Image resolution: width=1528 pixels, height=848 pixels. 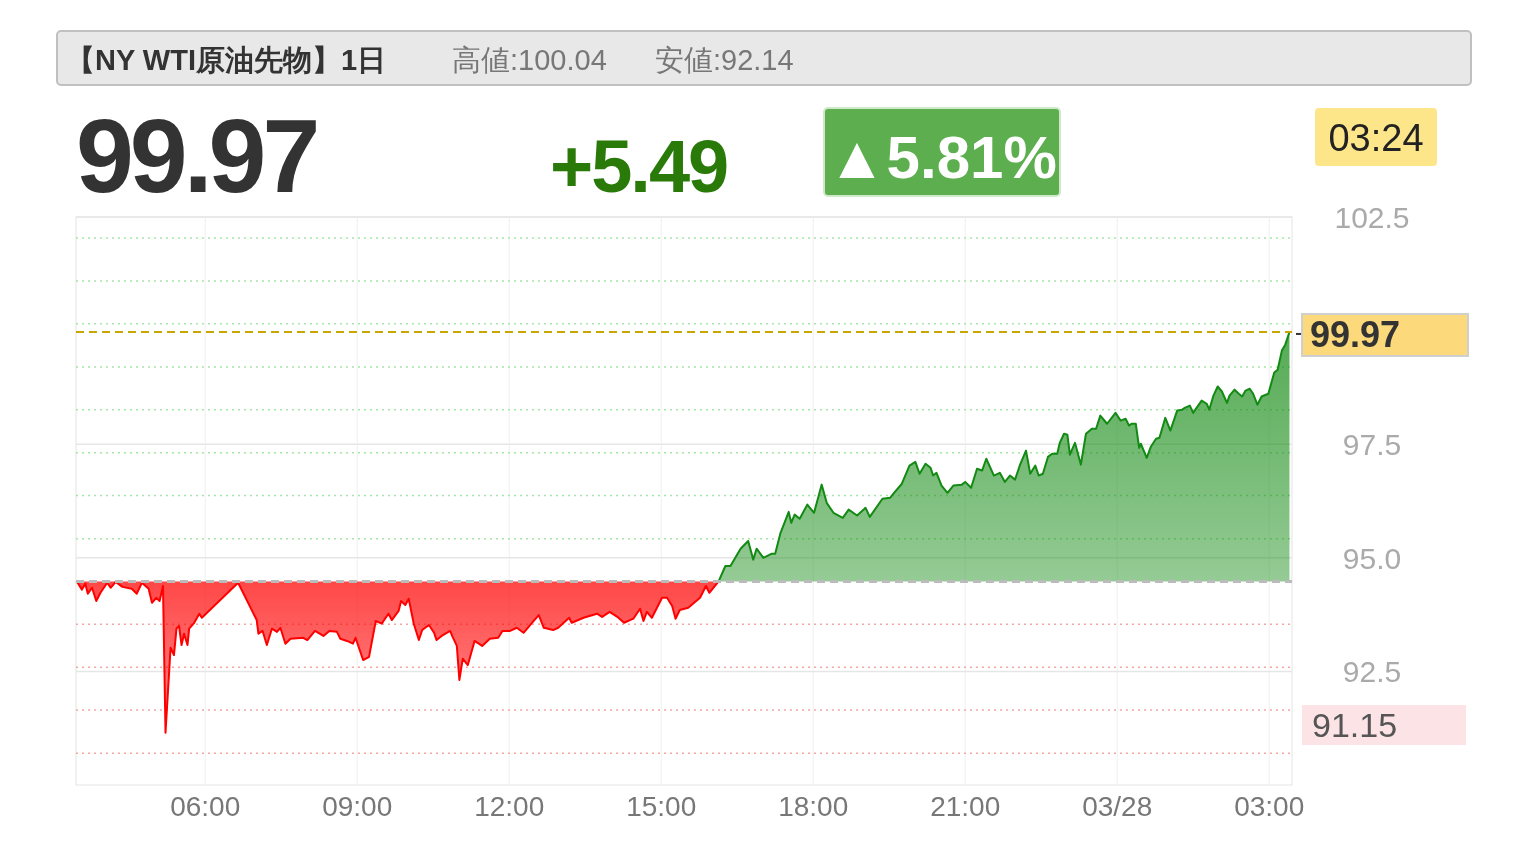 What do you see at coordinates (1376, 138) in the screenshot?
I see `text: 03:24` at bounding box center [1376, 138].